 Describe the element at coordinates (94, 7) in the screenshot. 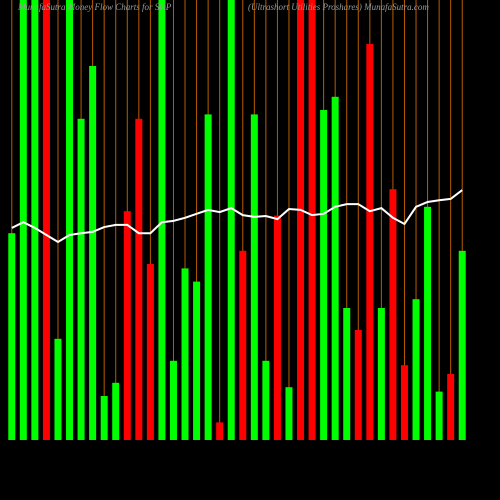

I see `chart-title: MunafaSutra Money Flow Charts for SDP` at that location.